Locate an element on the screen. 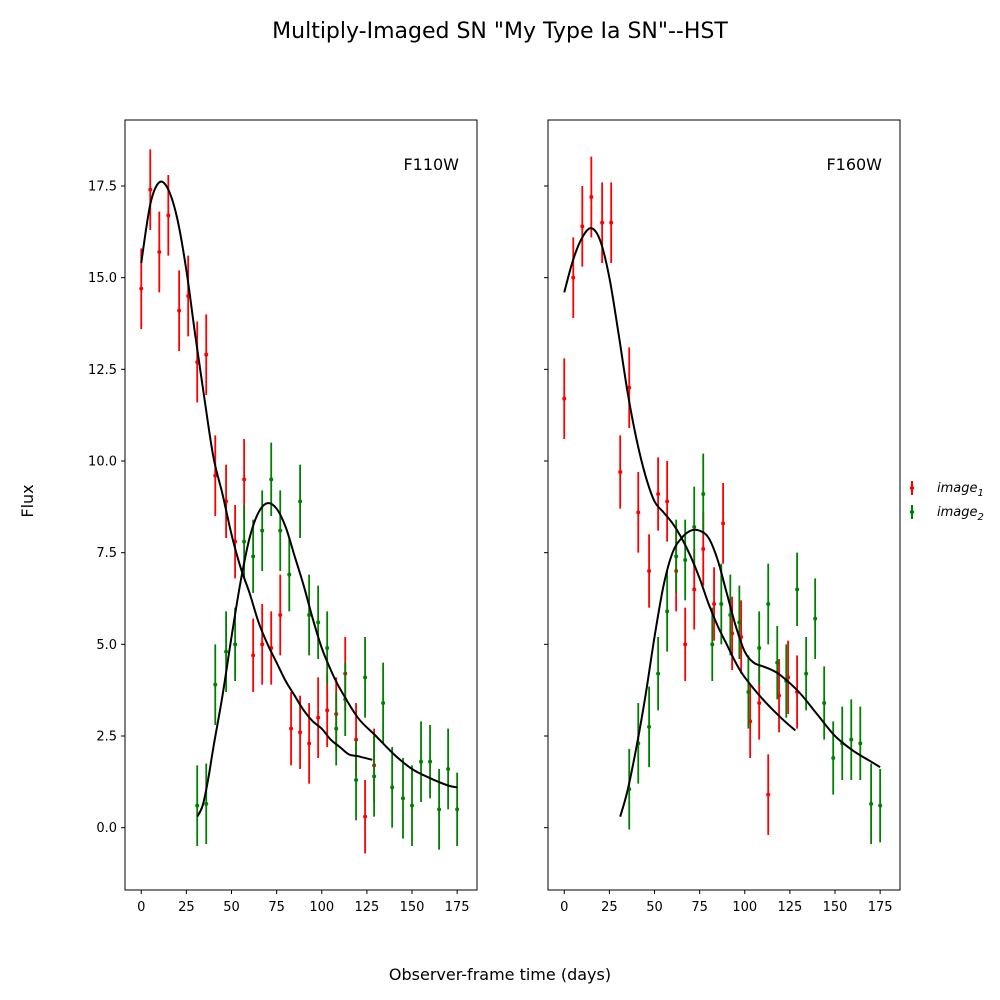 The image size is (1000, 1000). x-tick-label: 50 is located at coordinates (231, 907).